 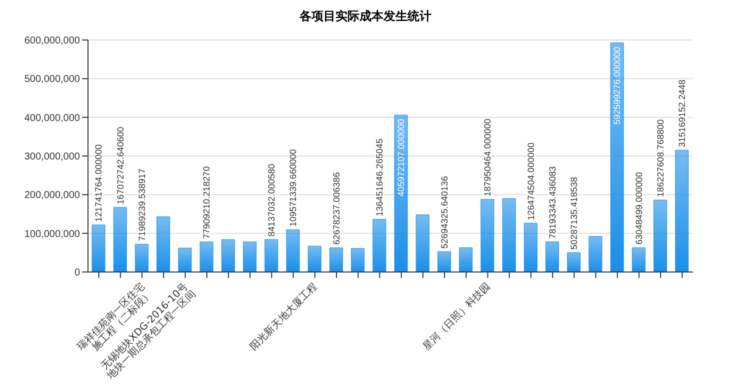 I want to click on y-tick-label: 500,000,000, so click(x=52, y=80).